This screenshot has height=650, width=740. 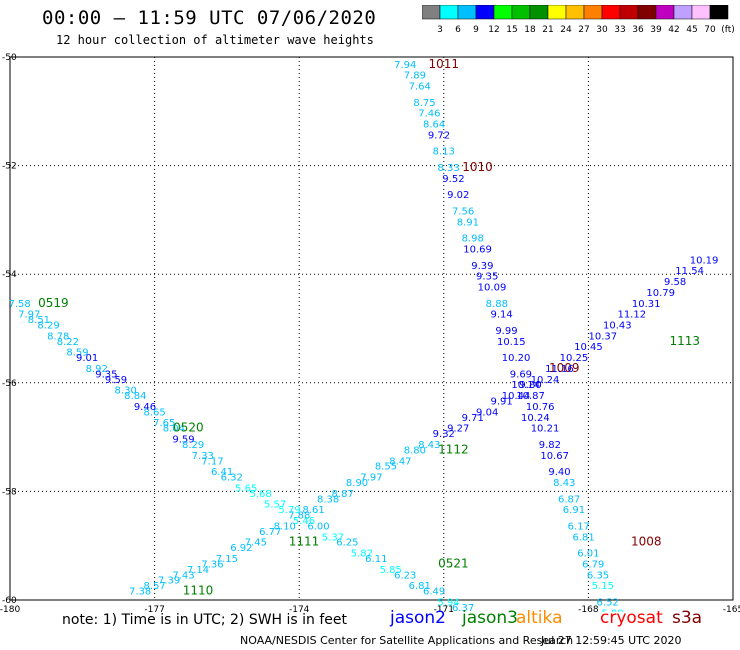 I want to click on wave-height-point: 6.01, so click(x=588, y=554).